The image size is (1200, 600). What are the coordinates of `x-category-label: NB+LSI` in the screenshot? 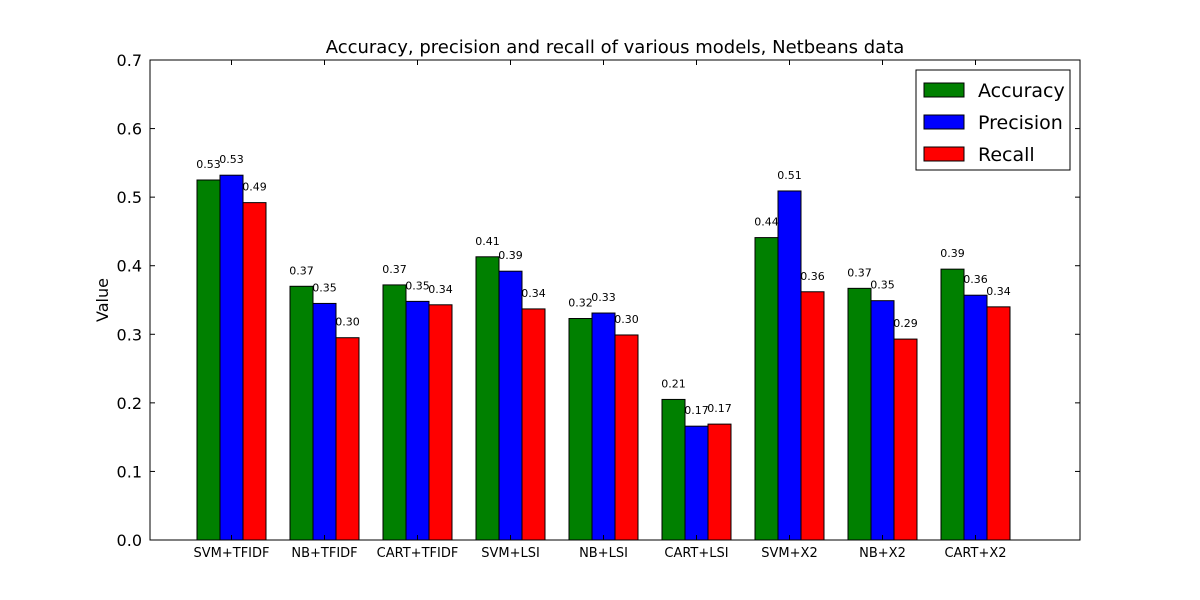 It's located at (603, 553).